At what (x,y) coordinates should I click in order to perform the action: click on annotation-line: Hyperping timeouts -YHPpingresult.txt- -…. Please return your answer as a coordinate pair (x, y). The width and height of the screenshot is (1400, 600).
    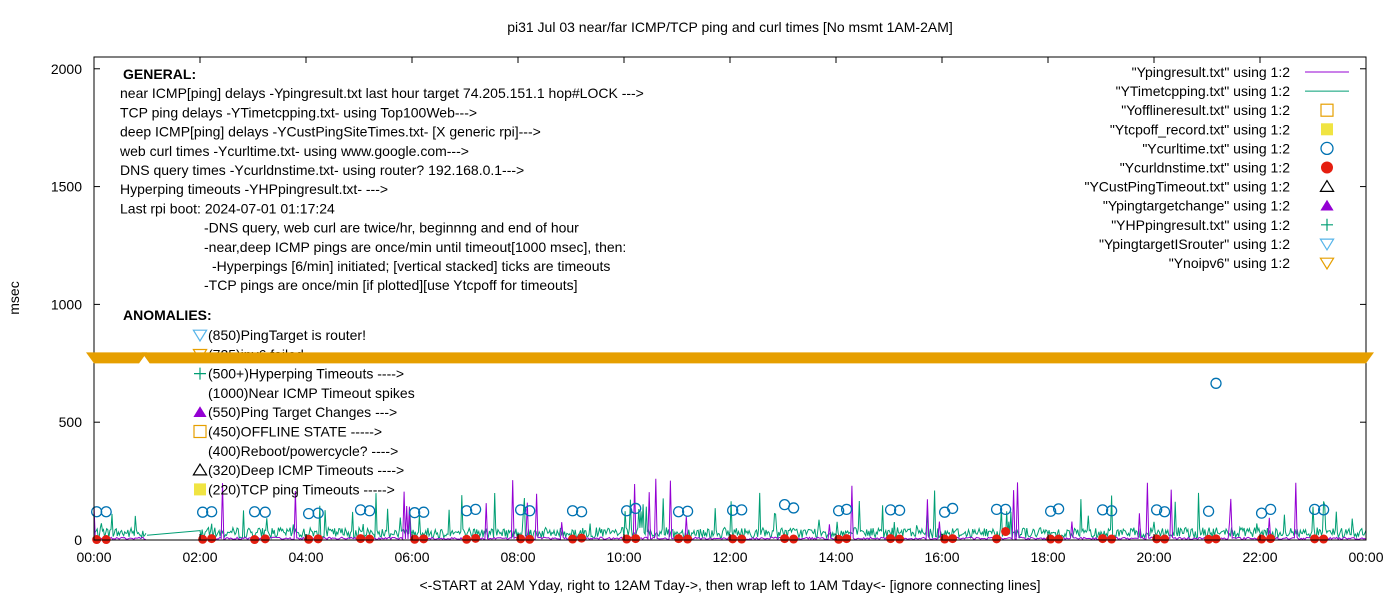
    Looking at the image, I should click on (254, 189).